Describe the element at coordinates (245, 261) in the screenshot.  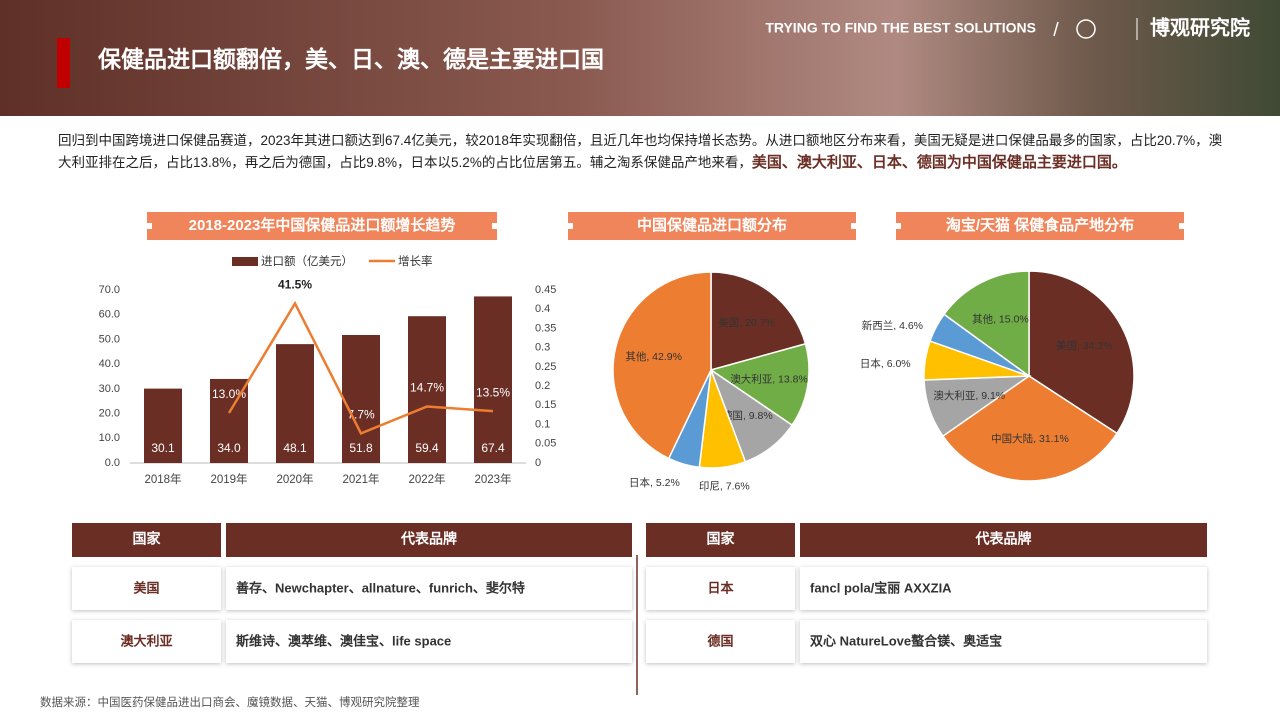
I see `legend-swatch` at that location.